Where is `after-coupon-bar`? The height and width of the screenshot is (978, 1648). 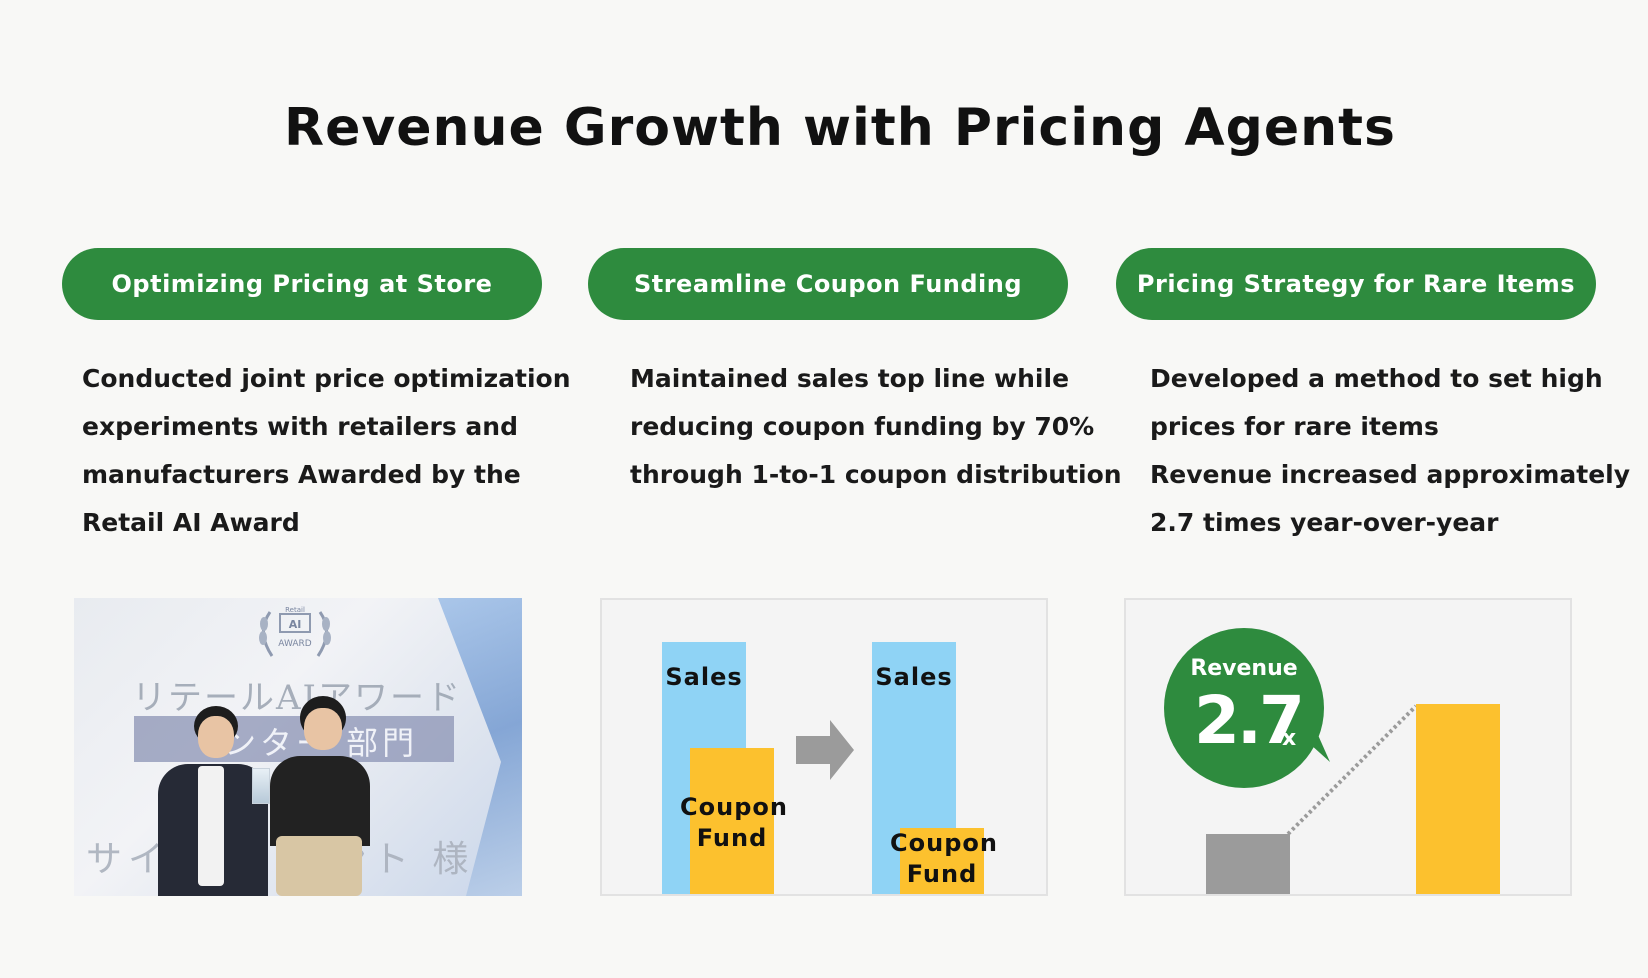 after-coupon-bar is located at coordinates (942, 861).